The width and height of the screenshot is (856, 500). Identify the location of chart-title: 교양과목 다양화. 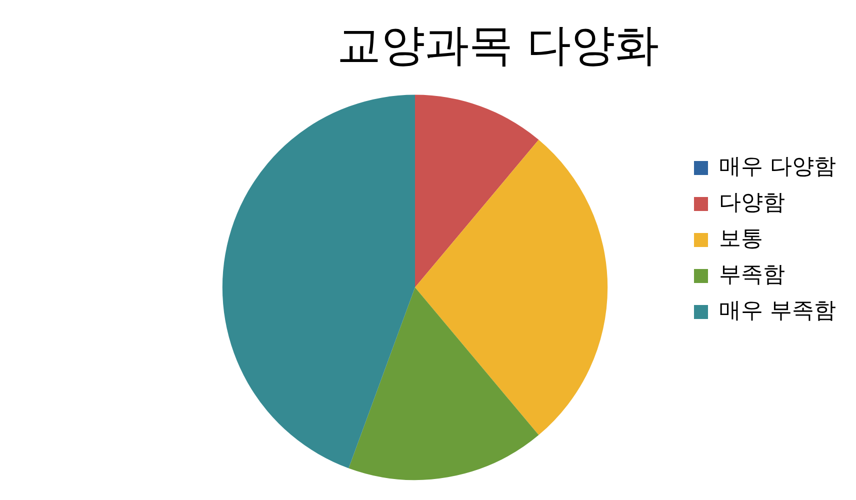
(498, 45).